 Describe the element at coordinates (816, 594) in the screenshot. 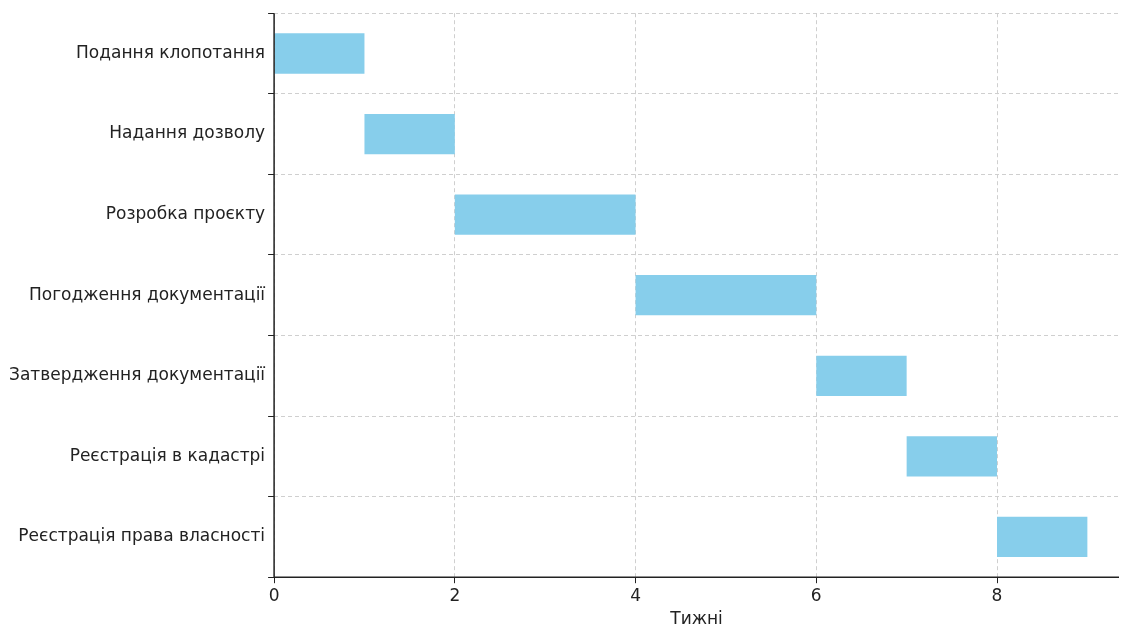

I see `x-tick-label: 6` at that location.